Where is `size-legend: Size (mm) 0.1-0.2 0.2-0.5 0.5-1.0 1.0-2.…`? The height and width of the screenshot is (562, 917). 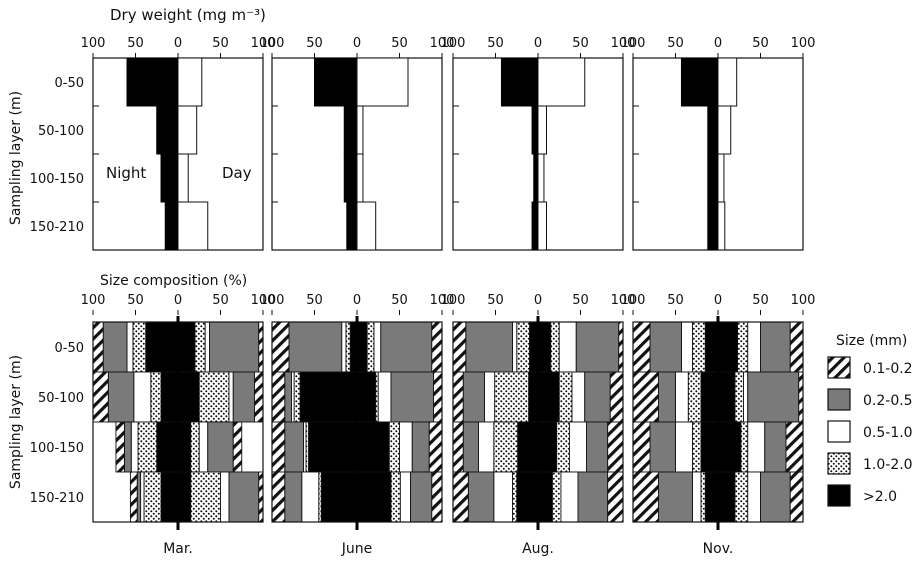
size-legend: Size (mm) 0.1-0.2 0.2-0.5 0.5-1.0 1.0-2.… is located at coordinates (870, 420).